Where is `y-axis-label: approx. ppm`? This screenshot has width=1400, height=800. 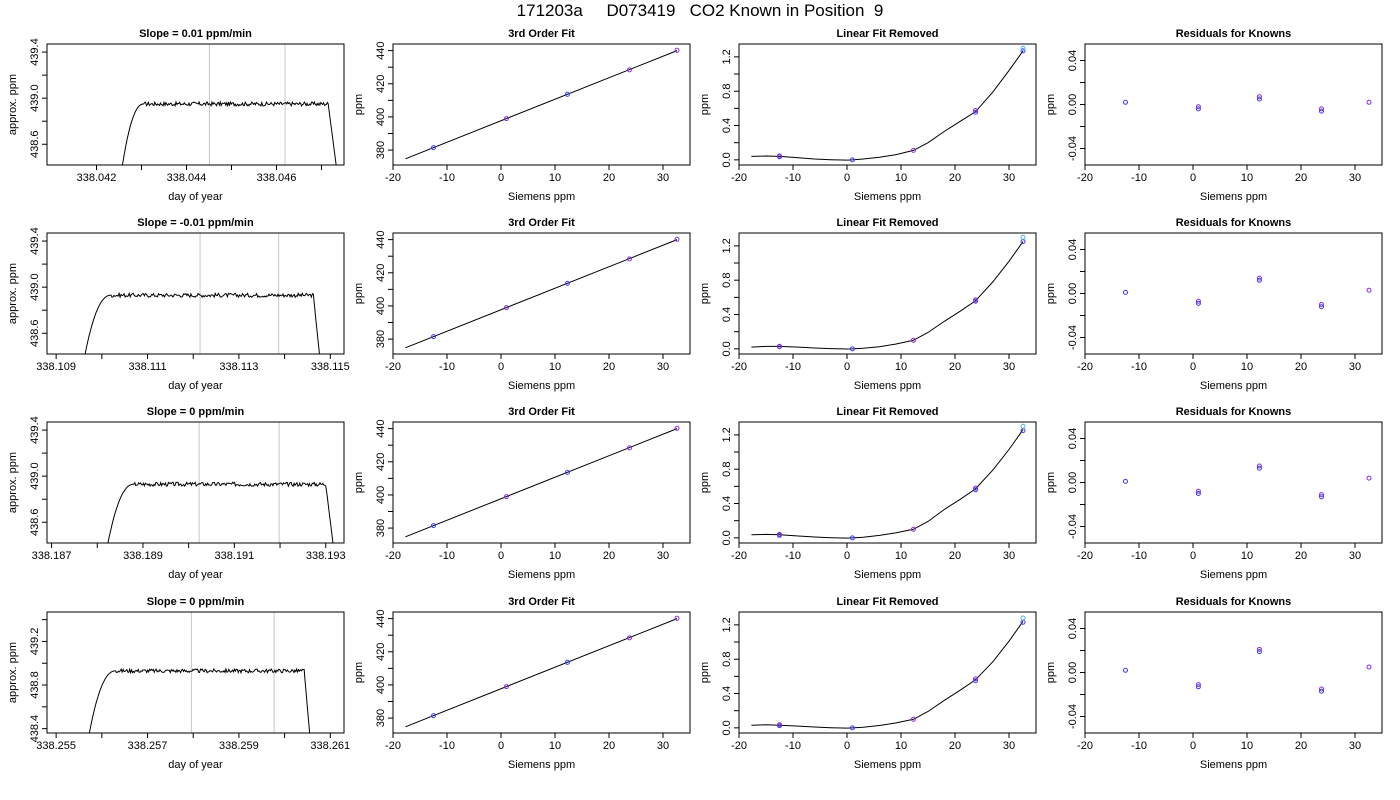
y-axis-label: approx. ppm is located at coordinates (13, 293).